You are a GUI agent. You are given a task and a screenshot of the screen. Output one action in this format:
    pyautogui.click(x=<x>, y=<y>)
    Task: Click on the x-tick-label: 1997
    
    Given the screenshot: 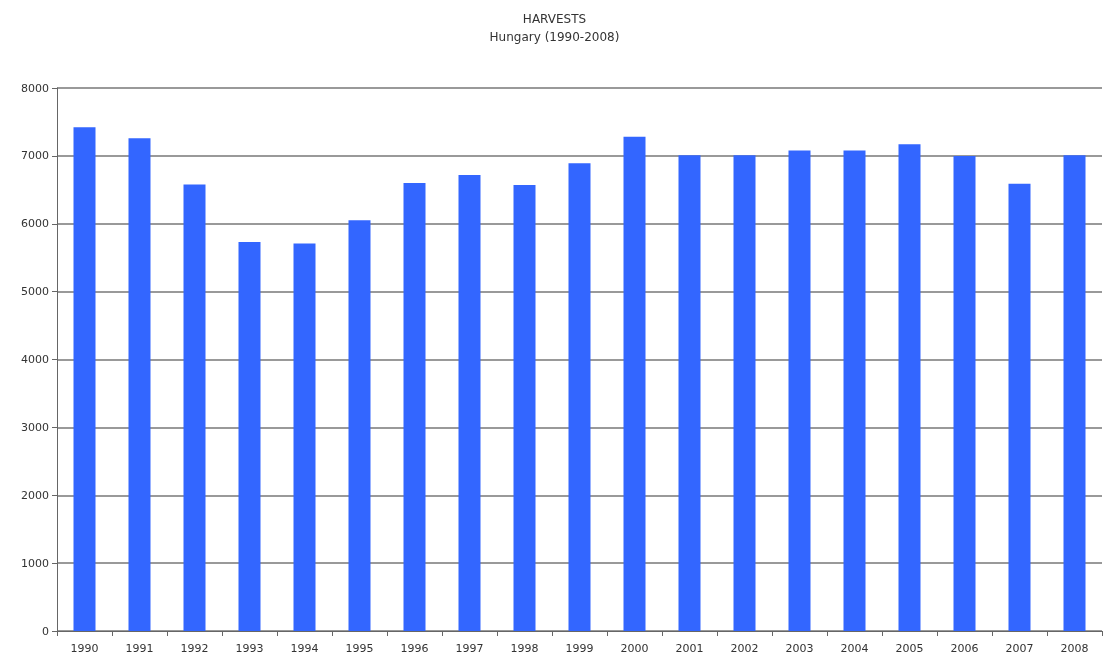 What is the action you would take?
    pyautogui.click(x=469, y=648)
    